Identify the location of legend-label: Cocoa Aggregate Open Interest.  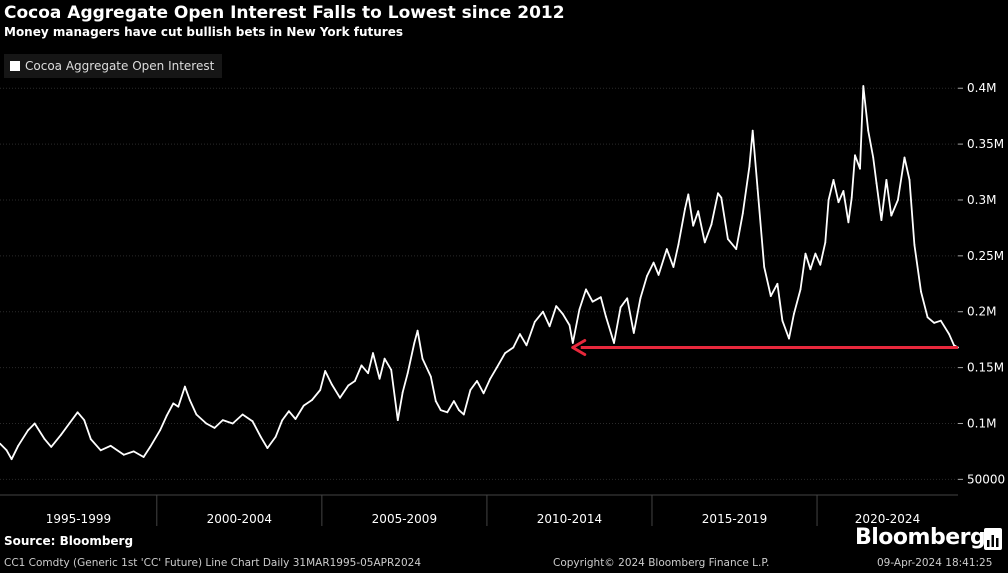
(120, 66).